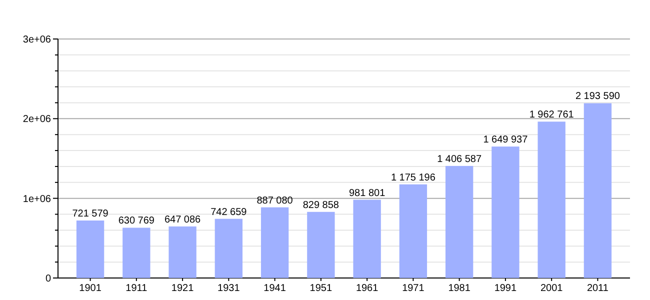  What do you see at coordinates (229, 212) in the screenshot?
I see `data-label: 742 659` at bounding box center [229, 212].